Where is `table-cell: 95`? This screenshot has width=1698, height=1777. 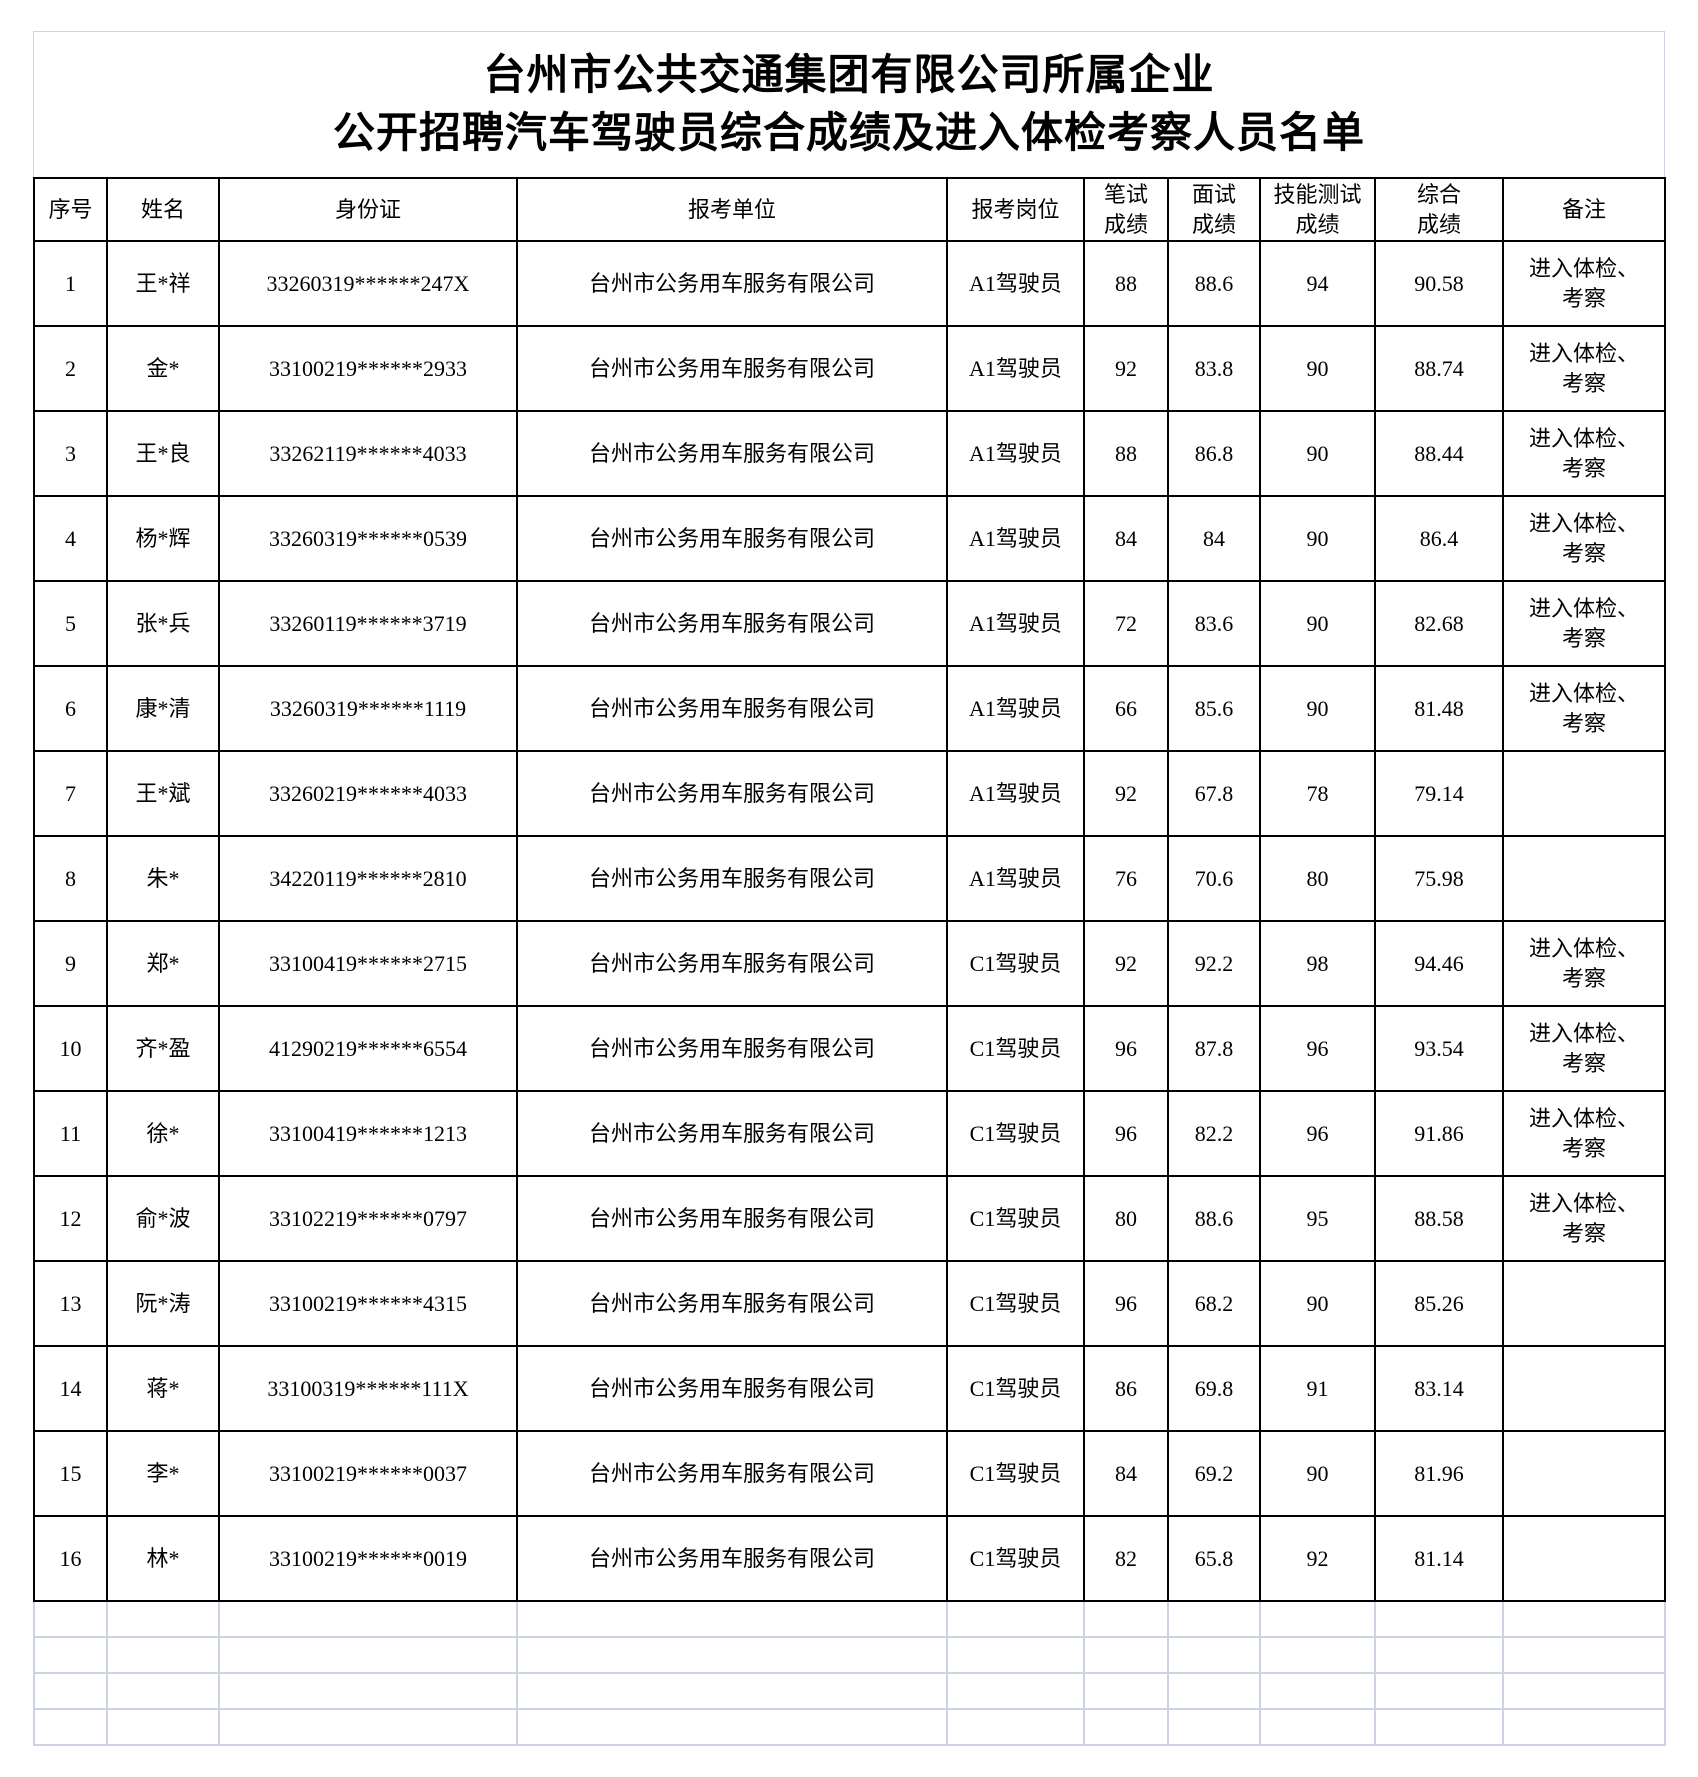 table-cell: 95 is located at coordinates (1317, 1218).